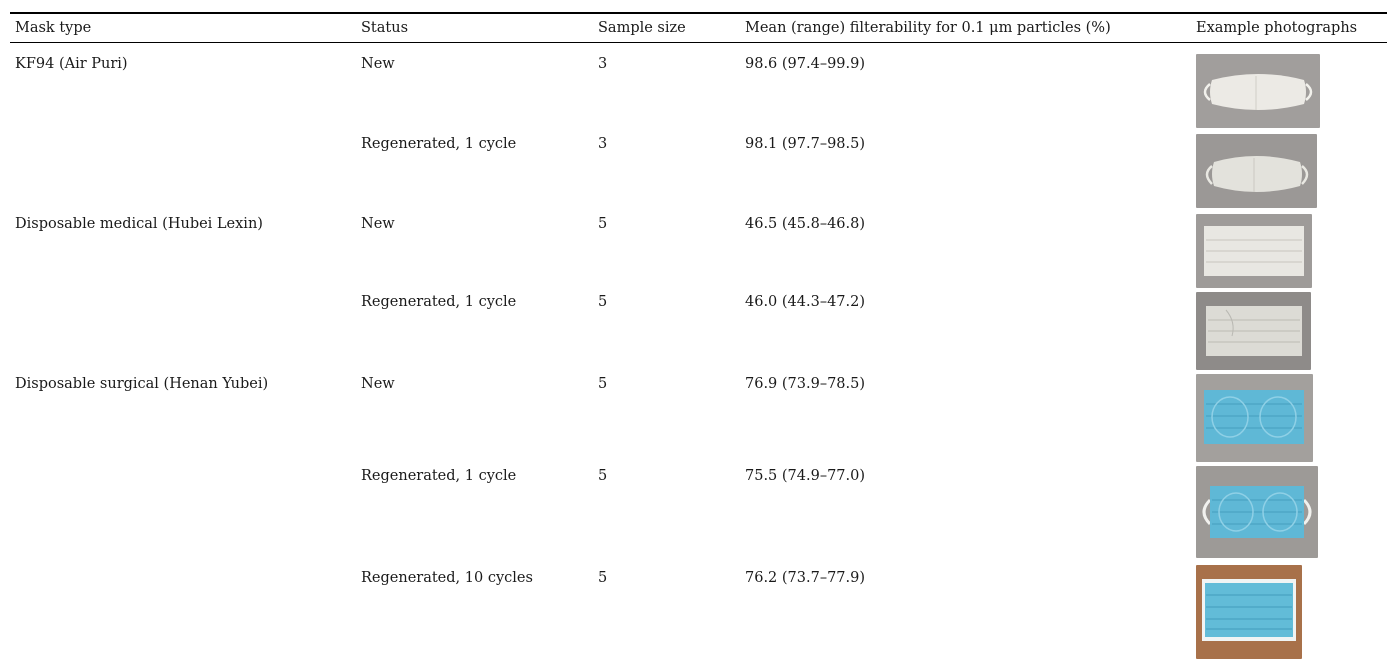 This screenshot has height=664, width=1397. What do you see at coordinates (1254, 251) in the screenshot?
I see `white-medical-mask-photo` at bounding box center [1254, 251].